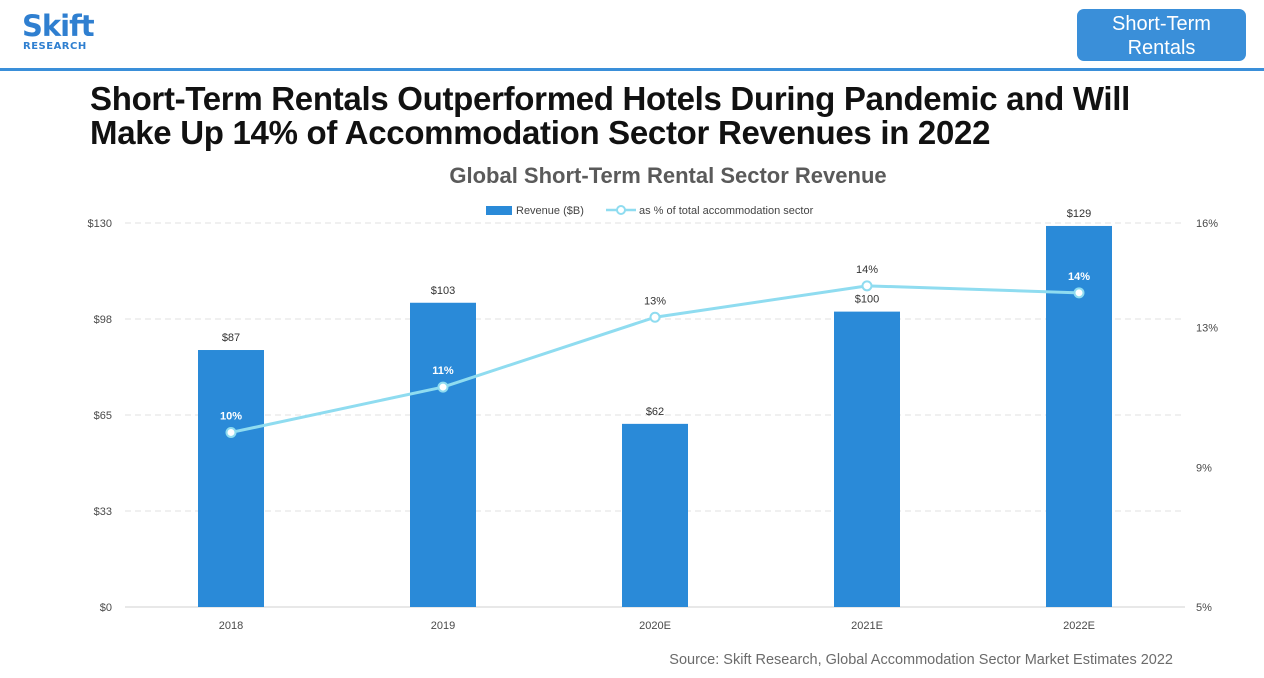 The height and width of the screenshot is (678, 1264). Describe the element at coordinates (655, 301) in the screenshot. I see `share-line-label: 13%` at that location.